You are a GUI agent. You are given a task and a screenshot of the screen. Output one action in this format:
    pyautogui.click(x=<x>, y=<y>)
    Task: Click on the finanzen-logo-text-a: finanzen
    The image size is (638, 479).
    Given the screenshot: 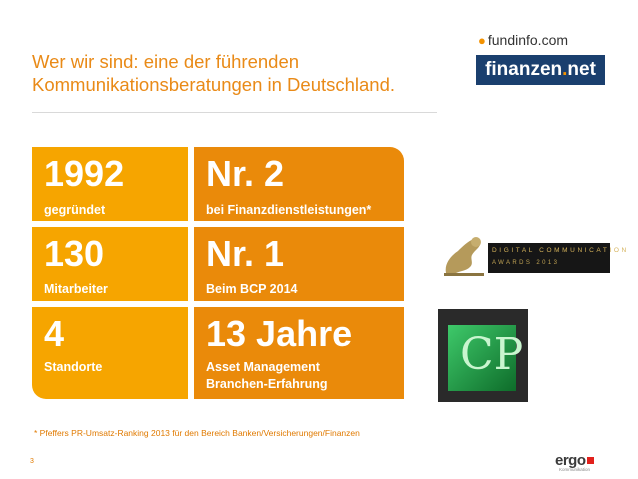 What is the action you would take?
    pyautogui.click(x=524, y=69)
    